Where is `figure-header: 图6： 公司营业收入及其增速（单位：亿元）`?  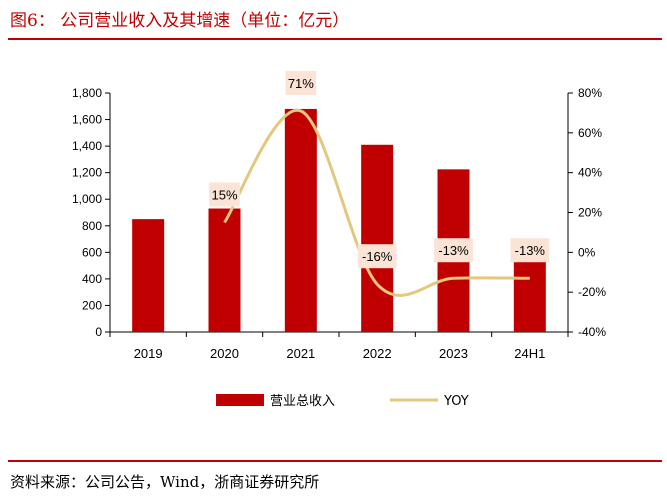 figure-header: 图6： 公司营业收入及其增速（单位：亿元） is located at coordinates (333, 19).